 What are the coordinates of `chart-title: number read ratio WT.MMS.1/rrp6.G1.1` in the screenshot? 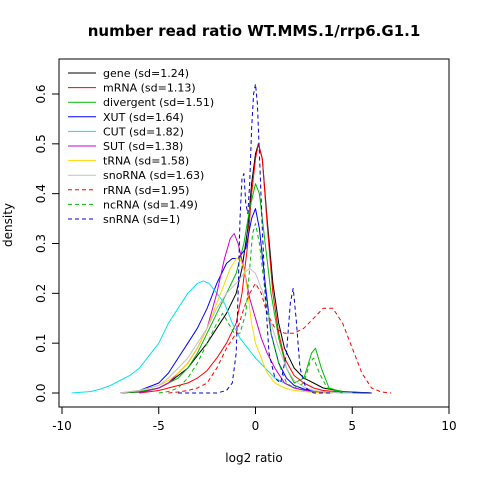 It's located at (254, 31).